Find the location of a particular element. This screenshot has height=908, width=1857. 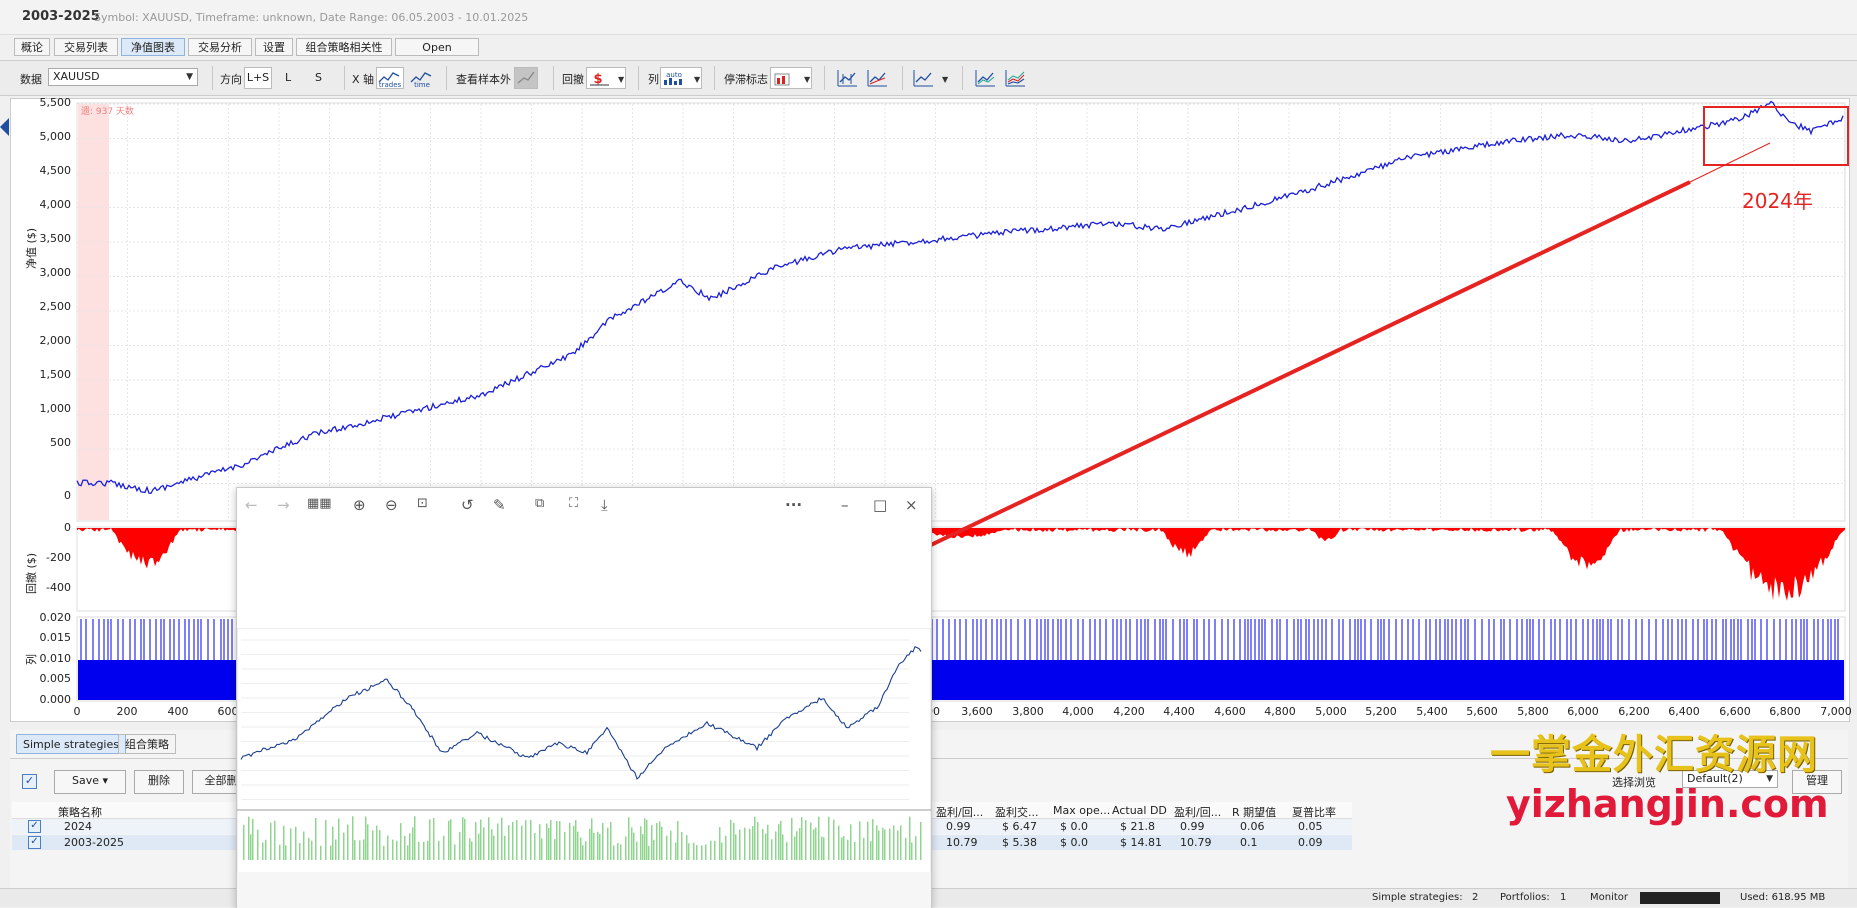

chart-trades-icon: trades is located at coordinates (390, 80).